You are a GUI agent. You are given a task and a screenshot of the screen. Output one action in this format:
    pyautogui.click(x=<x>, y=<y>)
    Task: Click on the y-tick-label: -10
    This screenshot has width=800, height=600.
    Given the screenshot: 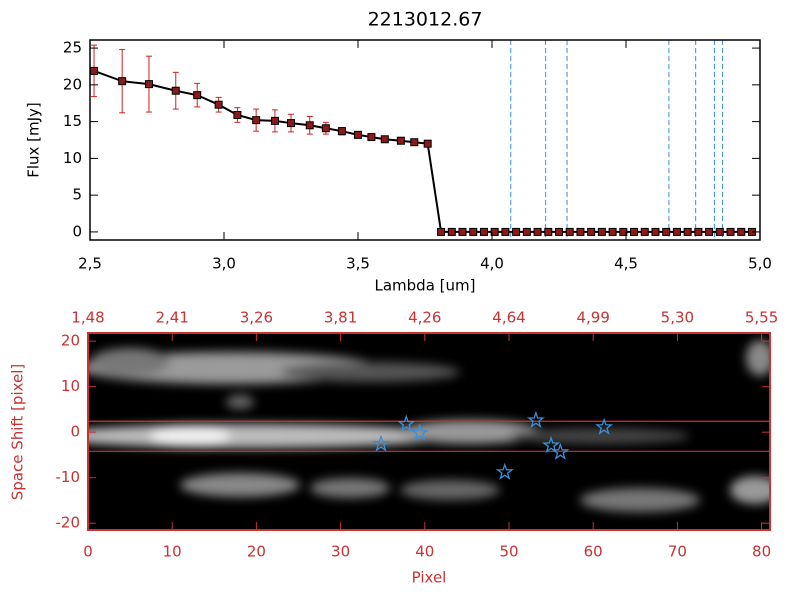 What is the action you would take?
    pyautogui.click(x=68, y=477)
    